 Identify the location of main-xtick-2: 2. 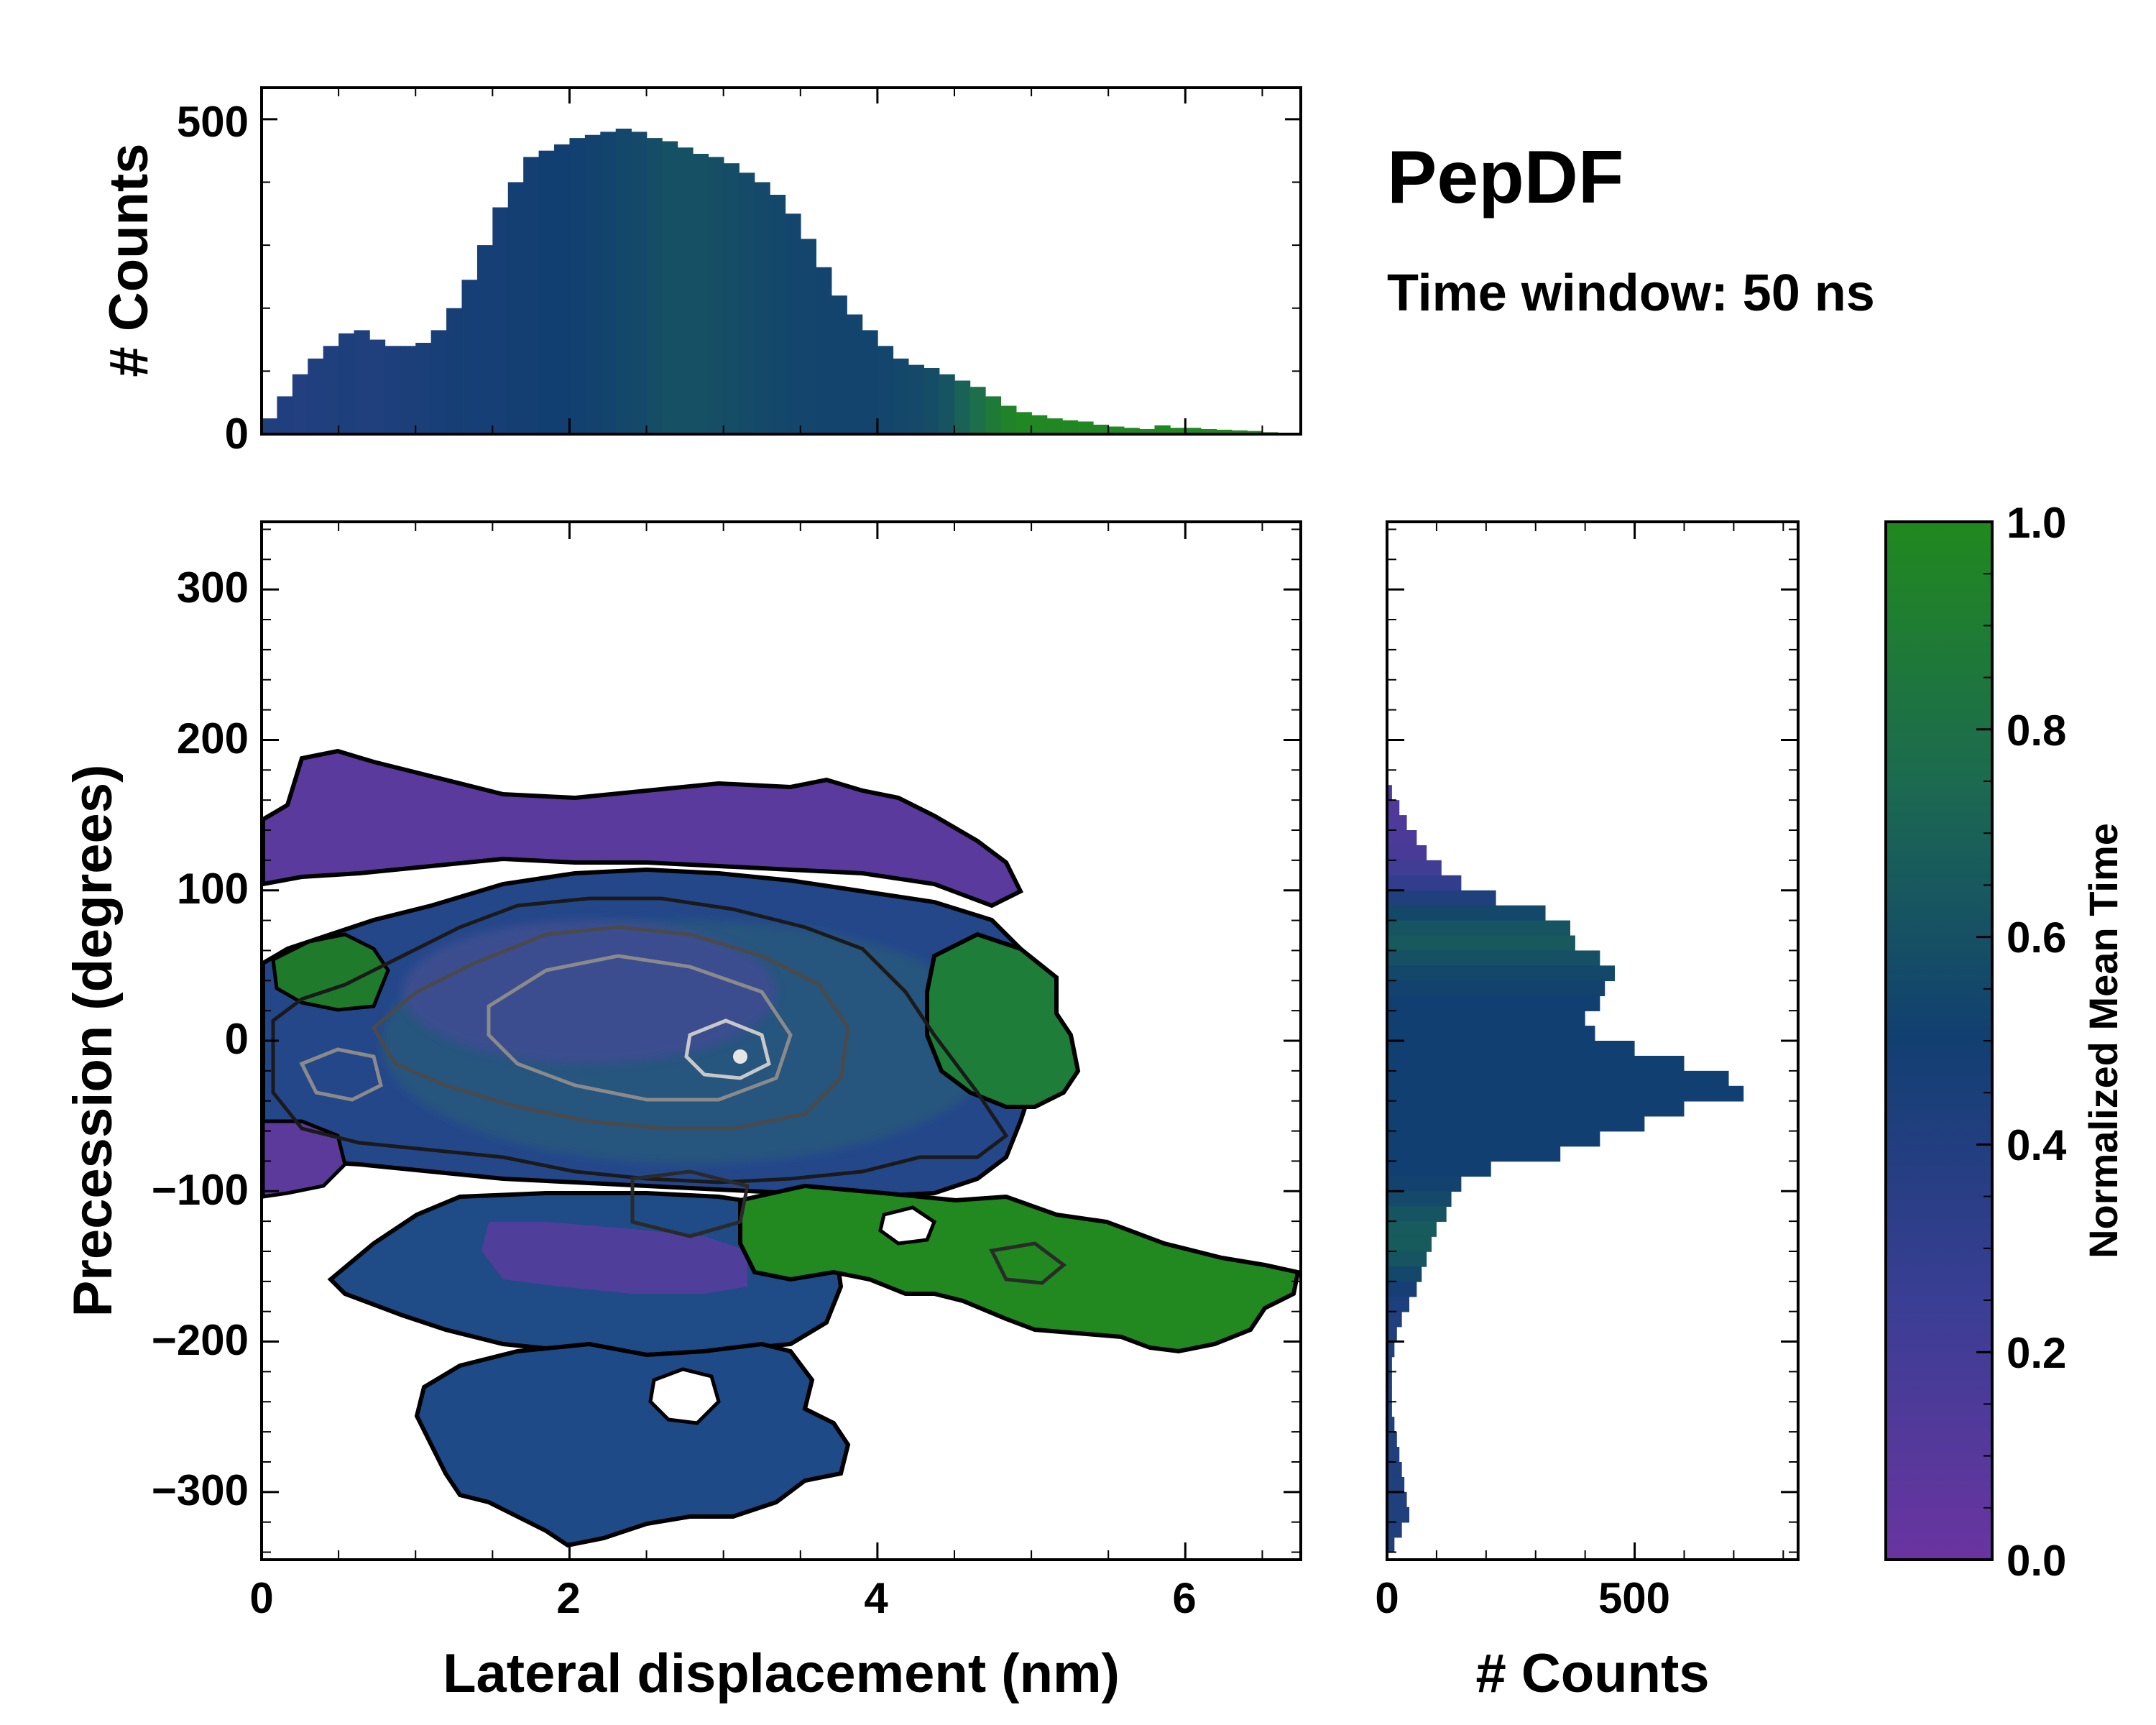
(568, 1598).